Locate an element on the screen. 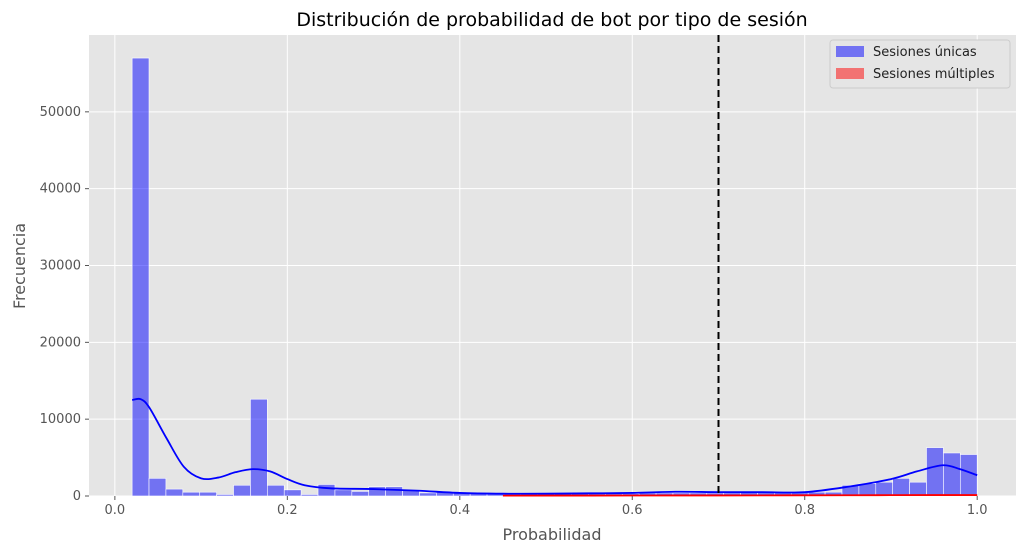 The width and height of the screenshot is (1027, 553). y-axis-label: Frecuencia is located at coordinates (19, 266).